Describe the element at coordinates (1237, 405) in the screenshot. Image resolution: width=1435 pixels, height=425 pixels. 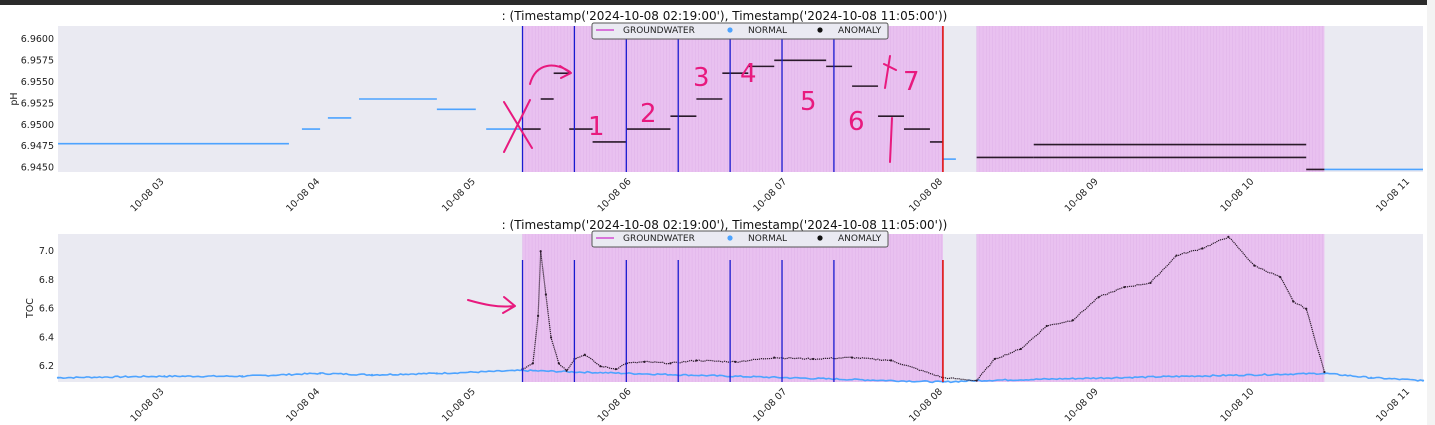
I see `x-tick-label: 10-08 10` at that location.